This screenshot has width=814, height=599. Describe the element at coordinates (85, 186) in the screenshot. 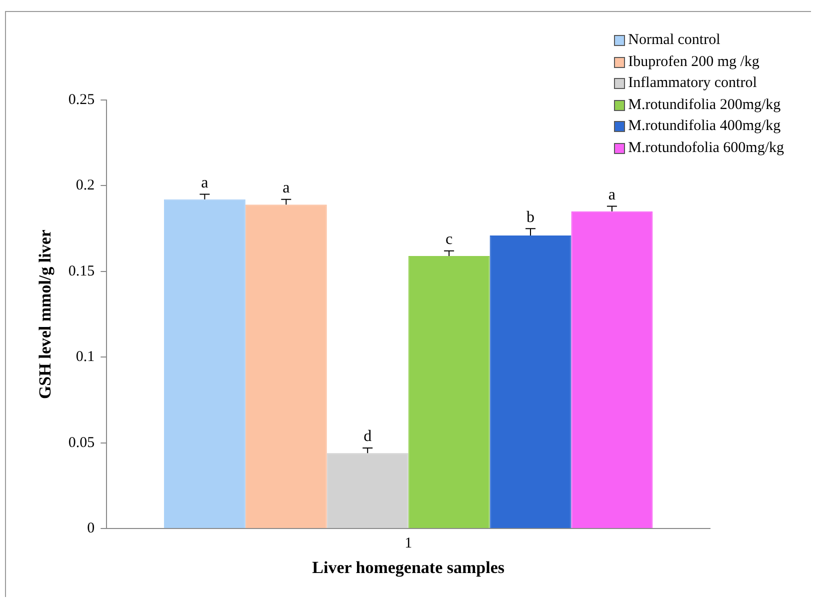

I see `y-tick-label: 0.2` at that location.